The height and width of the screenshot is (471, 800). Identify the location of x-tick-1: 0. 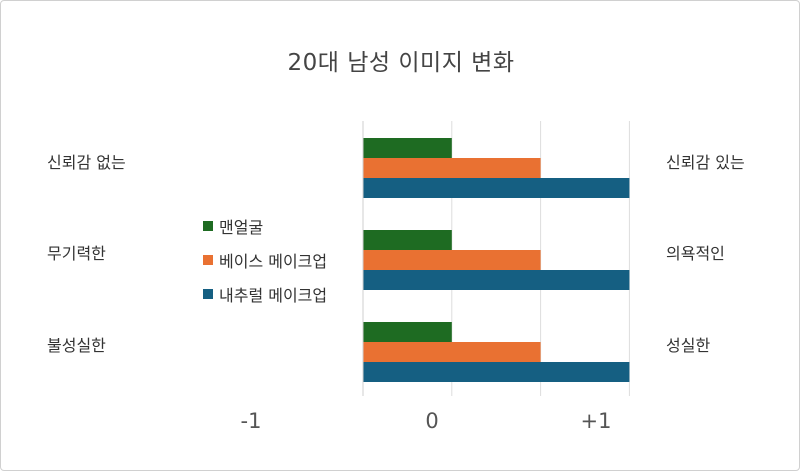
(432, 421).